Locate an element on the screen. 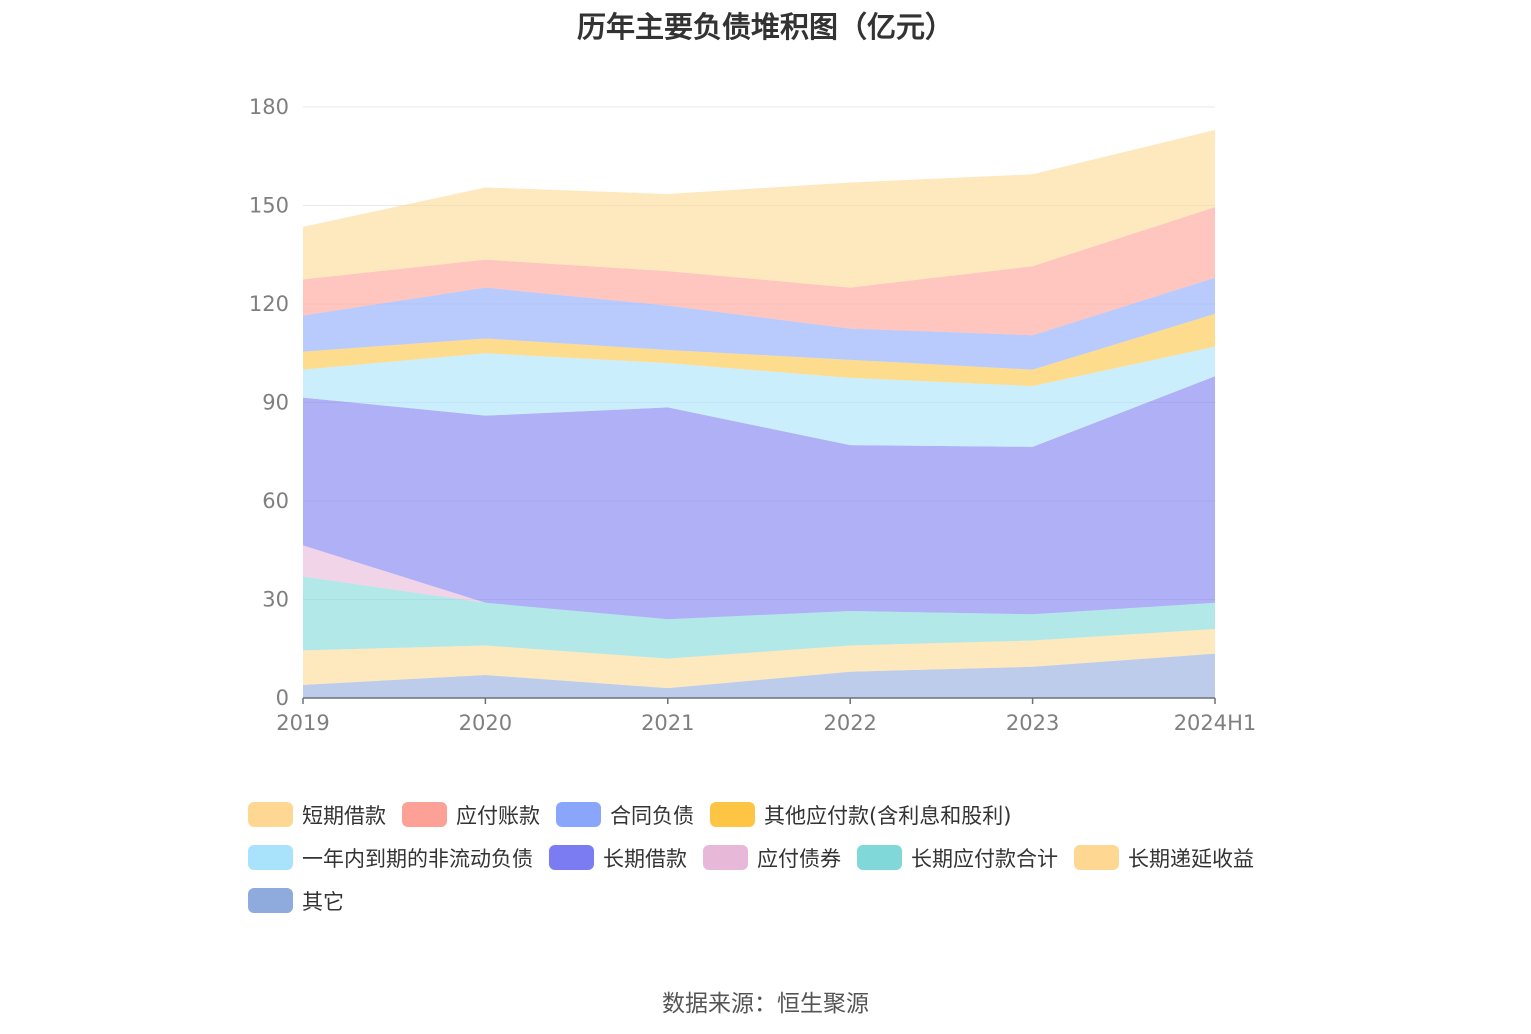 Image resolution: width=1531 pixels, height=1034 pixels. legend-item: 合同负债 is located at coordinates (625, 815).